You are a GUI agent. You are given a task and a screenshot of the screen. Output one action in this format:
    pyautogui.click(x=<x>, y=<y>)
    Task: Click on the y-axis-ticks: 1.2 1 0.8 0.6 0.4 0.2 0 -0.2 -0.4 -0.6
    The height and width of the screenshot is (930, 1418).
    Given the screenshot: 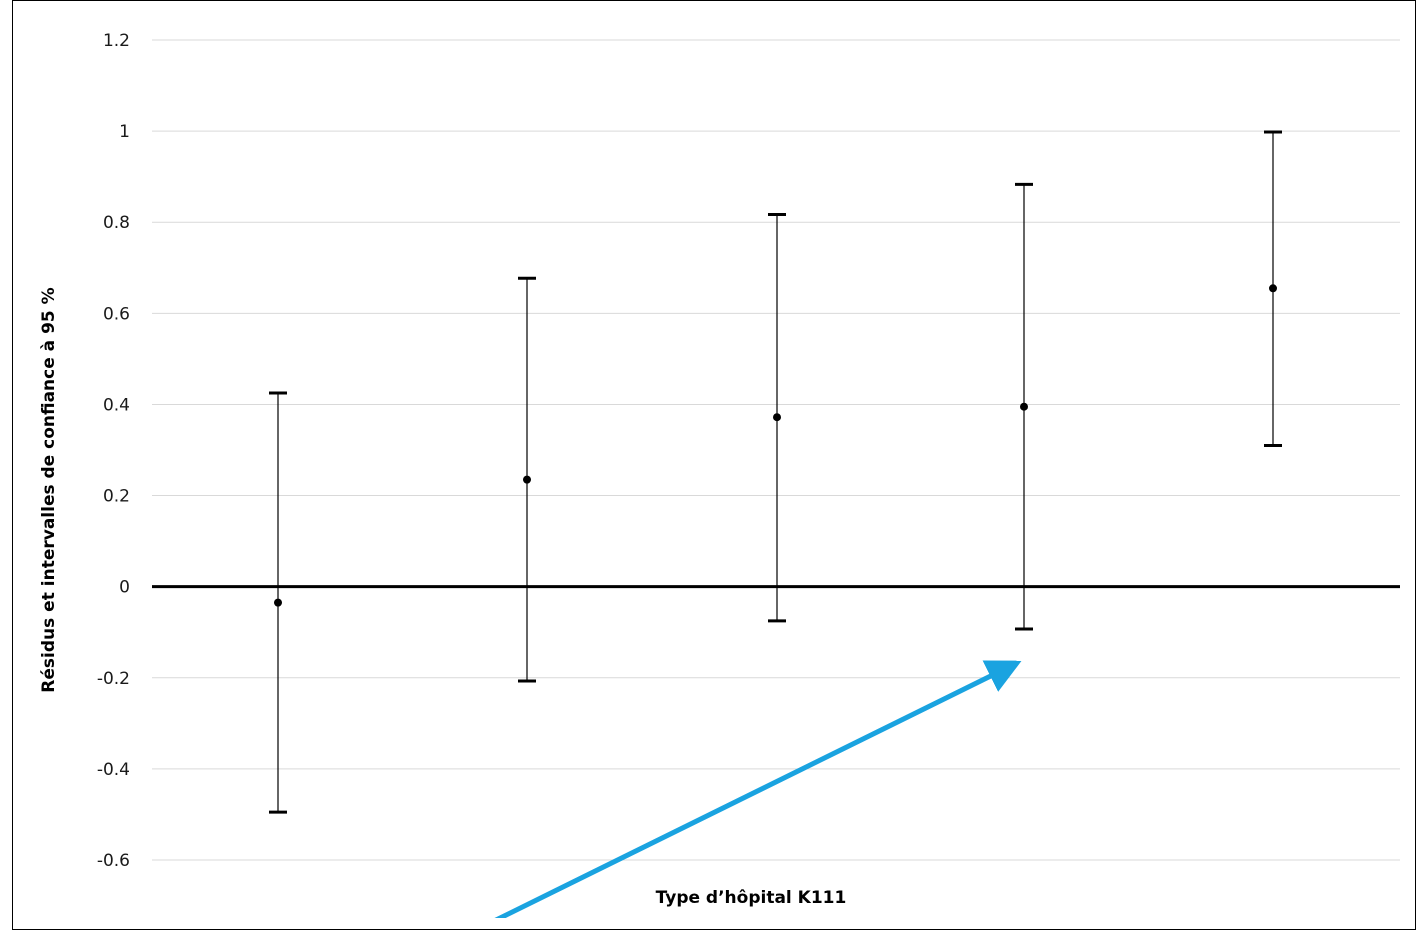 What is the action you would take?
    pyautogui.click(x=113, y=451)
    